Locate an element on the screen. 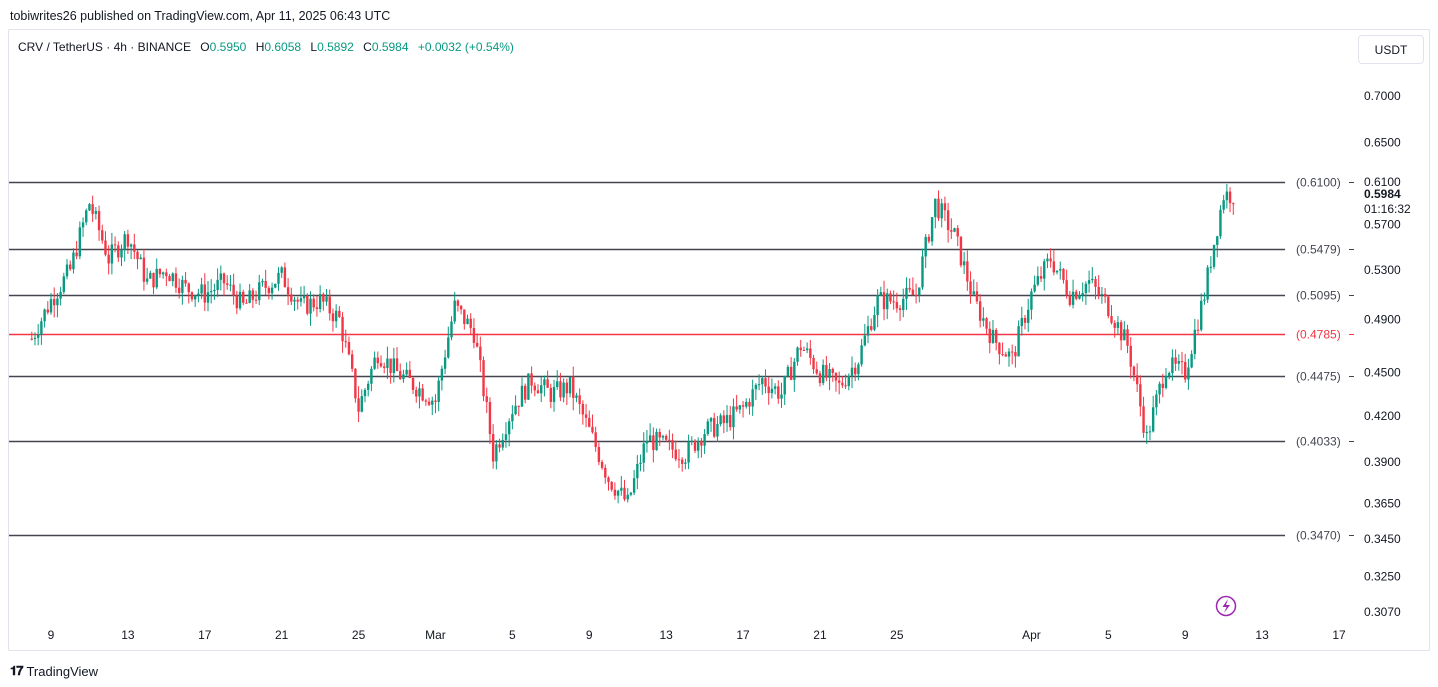  tradingview-footer: 𝟏𝟕 TradingView is located at coordinates (54, 671).